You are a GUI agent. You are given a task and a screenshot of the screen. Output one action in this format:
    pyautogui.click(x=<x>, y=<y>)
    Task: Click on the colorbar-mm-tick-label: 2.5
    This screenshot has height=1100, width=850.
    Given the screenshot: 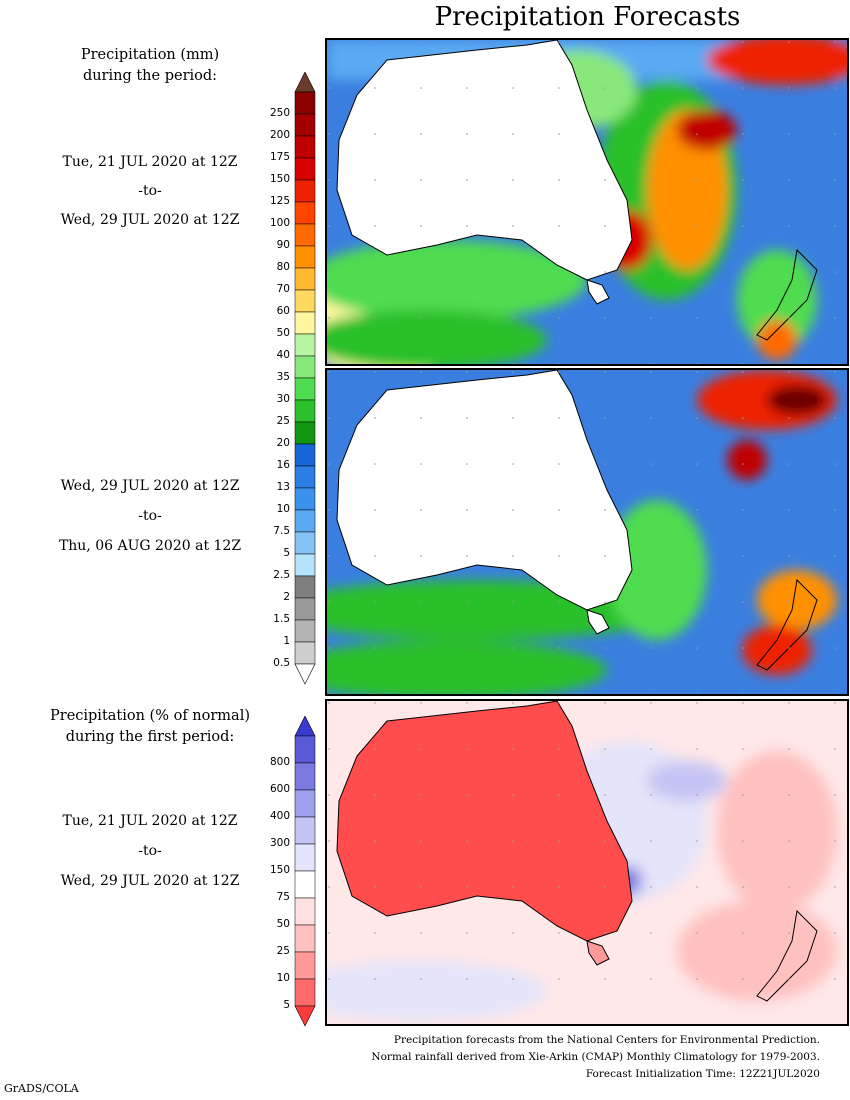 What is the action you would take?
    pyautogui.click(x=281, y=575)
    